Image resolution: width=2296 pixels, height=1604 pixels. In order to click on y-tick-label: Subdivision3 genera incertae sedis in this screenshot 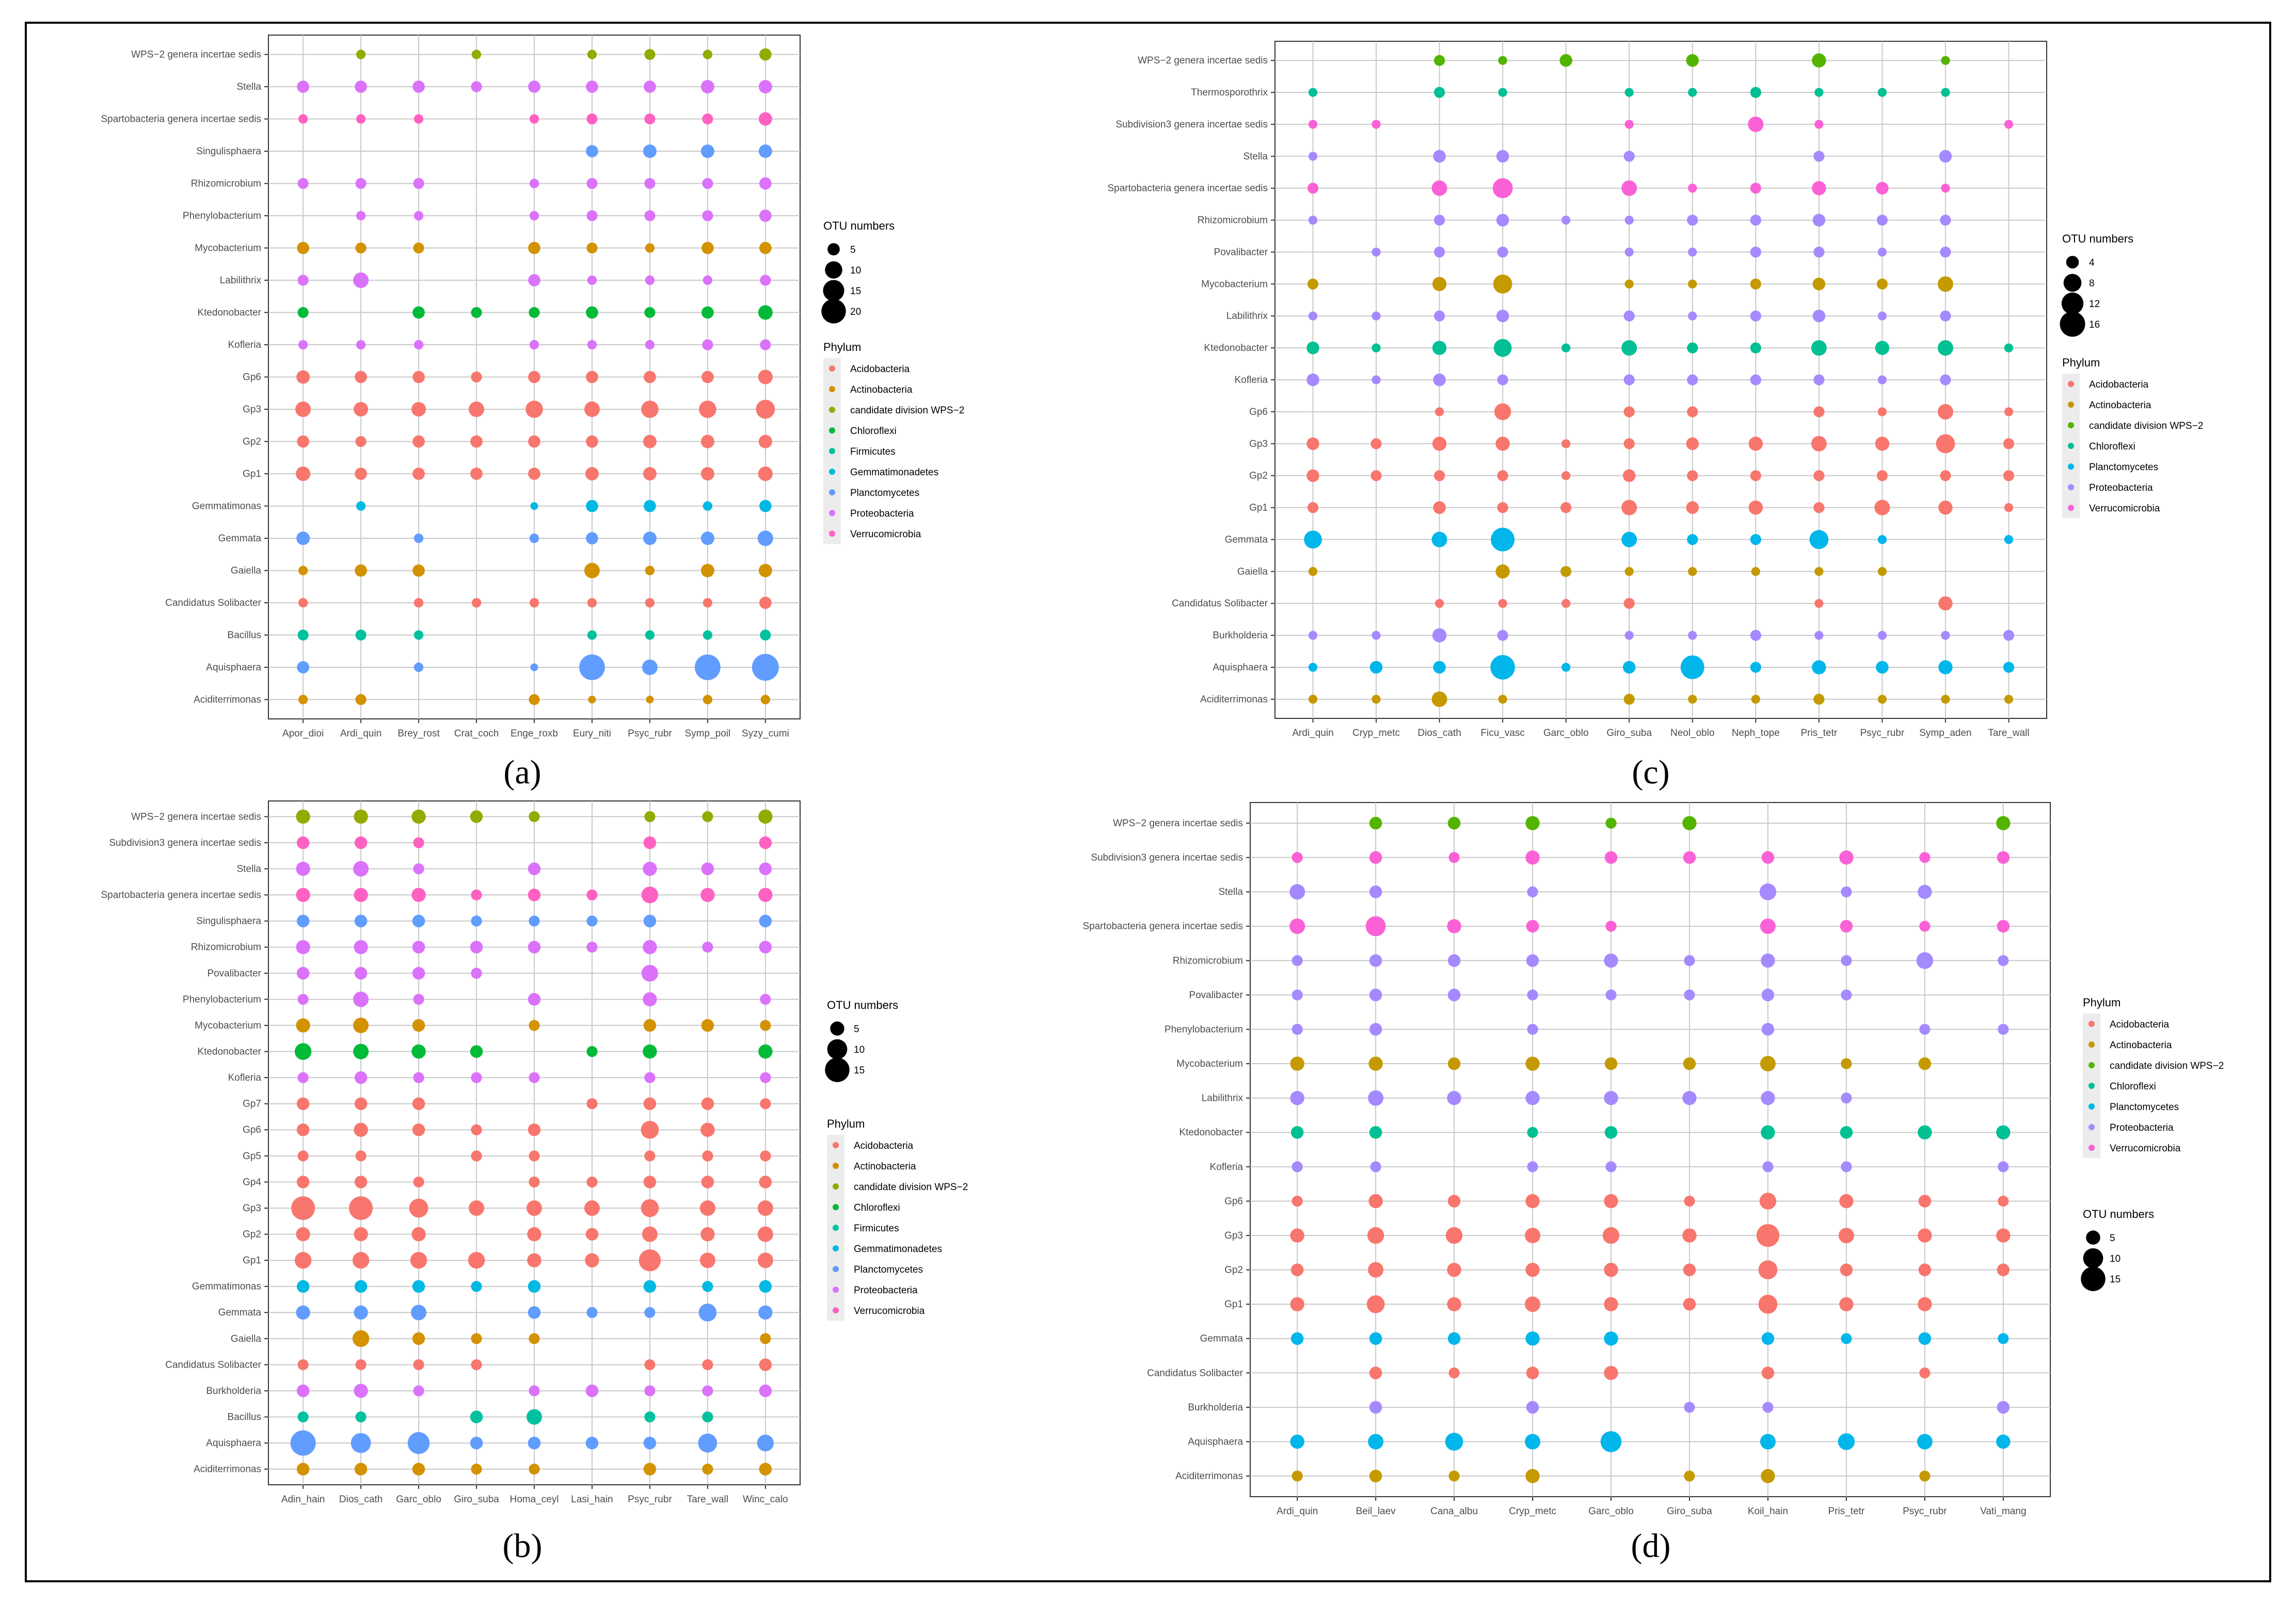, I will do `click(185, 843)`.